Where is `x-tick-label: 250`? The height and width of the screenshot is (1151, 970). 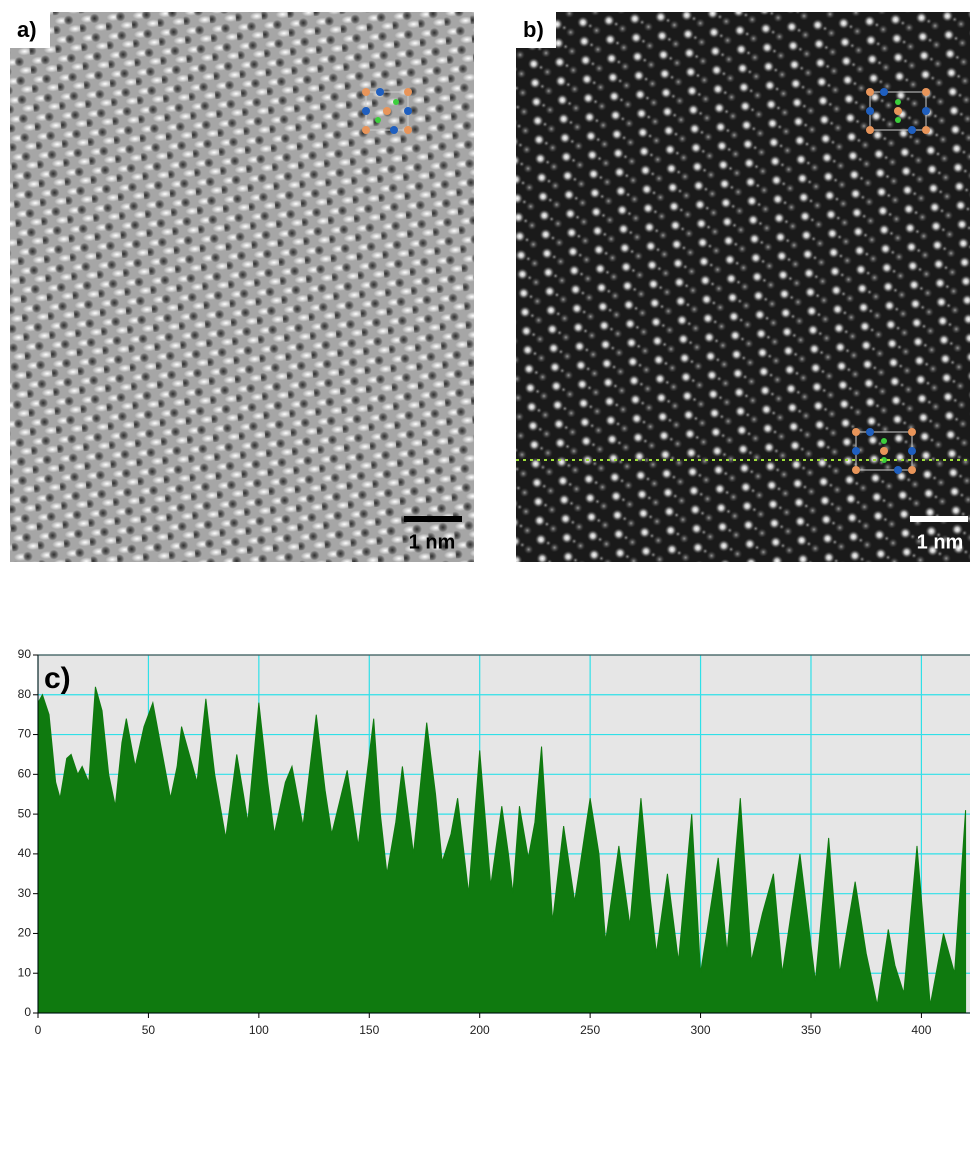 x-tick-label: 250 is located at coordinates (590, 1030).